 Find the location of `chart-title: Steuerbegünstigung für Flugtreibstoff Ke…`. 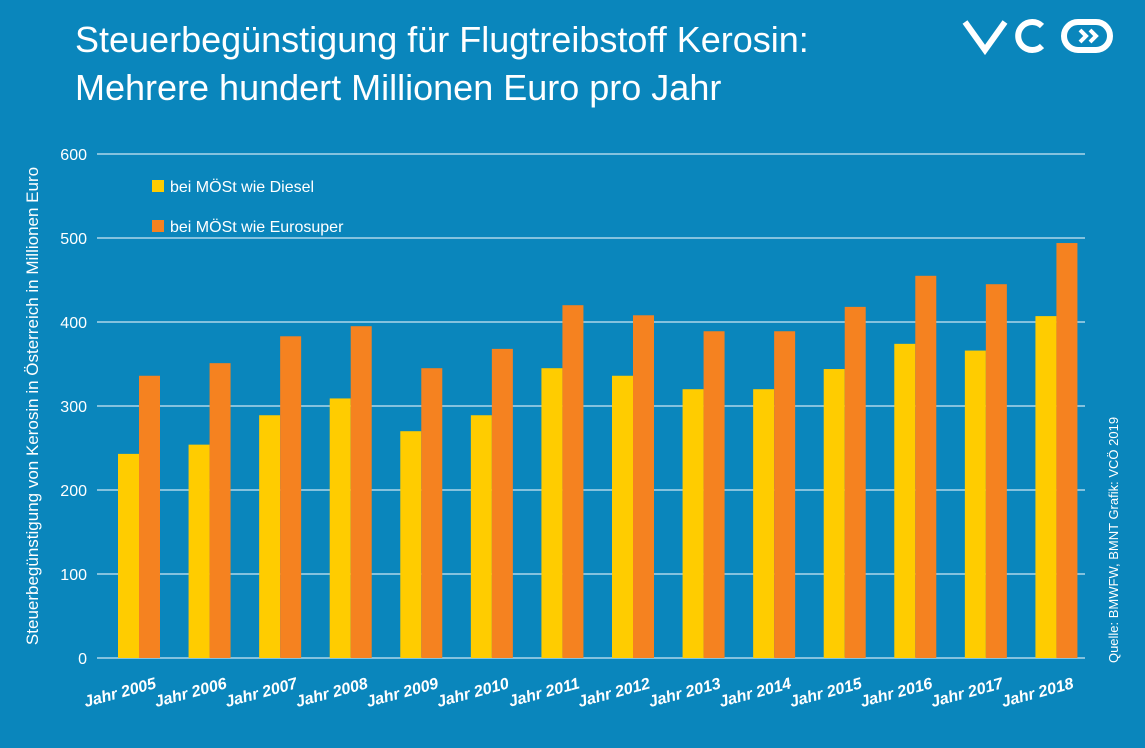

chart-title: Steuerbegünstigung für Flugtreibstoff Ke… is located at coordinates (442, 39).